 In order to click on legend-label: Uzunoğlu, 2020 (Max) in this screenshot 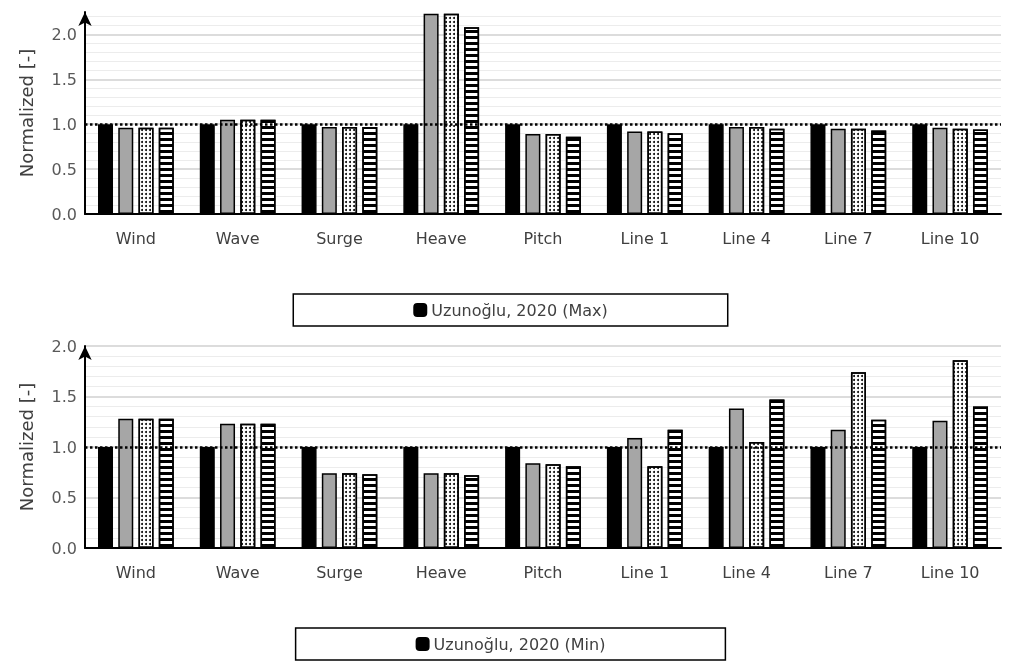, I will do `click(519, 310)`.